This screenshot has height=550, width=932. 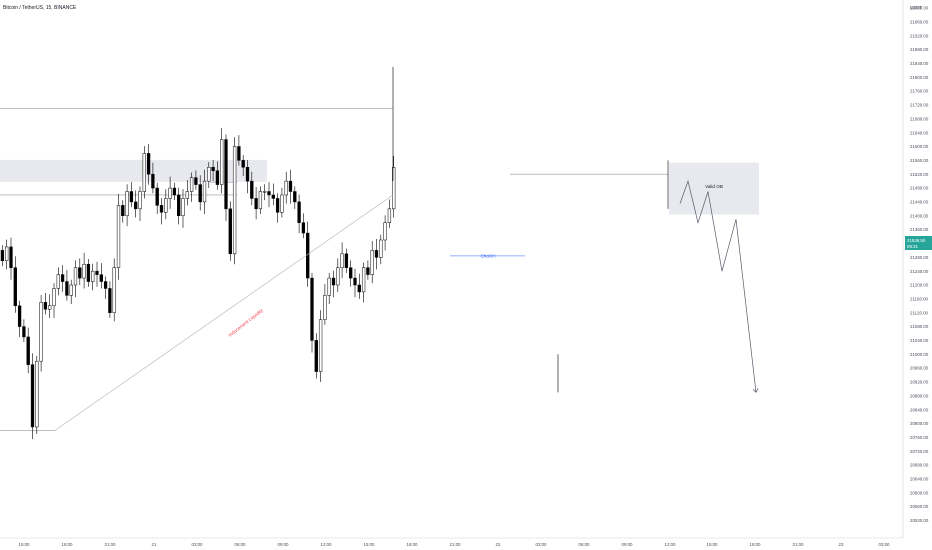 What do you see at coordinates (718, 286) in the screenshot?
I see `projection-path` at bounding box center [718, 286].